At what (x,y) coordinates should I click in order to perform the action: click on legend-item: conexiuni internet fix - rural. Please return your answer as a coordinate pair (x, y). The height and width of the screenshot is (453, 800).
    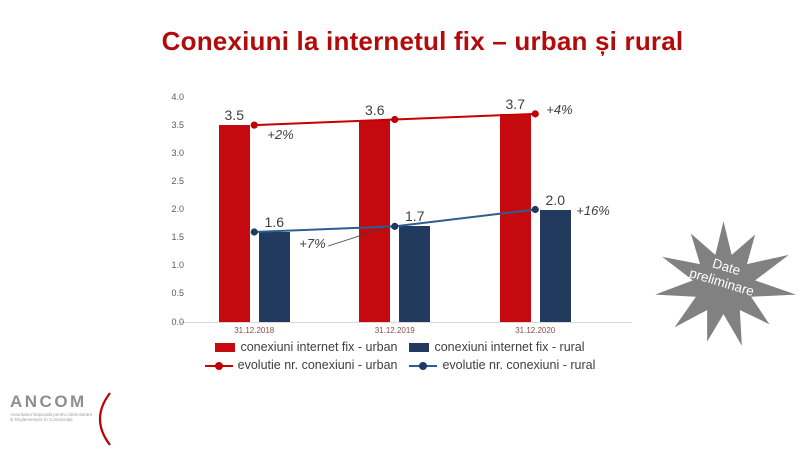
    Looking at the image, I should click on (497, 347).